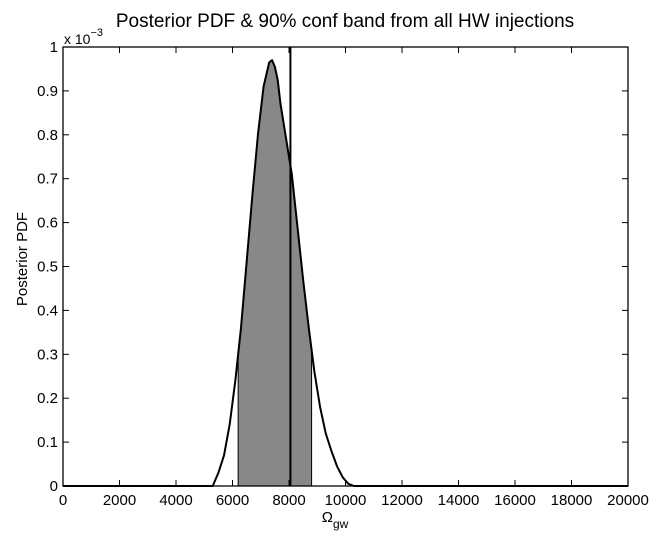  Describe the element at coordinates (459, 500) in the screenshot. I see `x-tick-label: 14000` at that location.